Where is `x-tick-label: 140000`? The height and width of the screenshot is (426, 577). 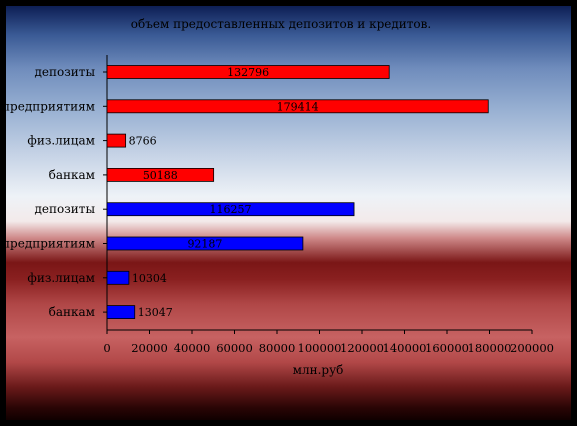 x-tick-label: 140000 is located at coordinates (405, 348).